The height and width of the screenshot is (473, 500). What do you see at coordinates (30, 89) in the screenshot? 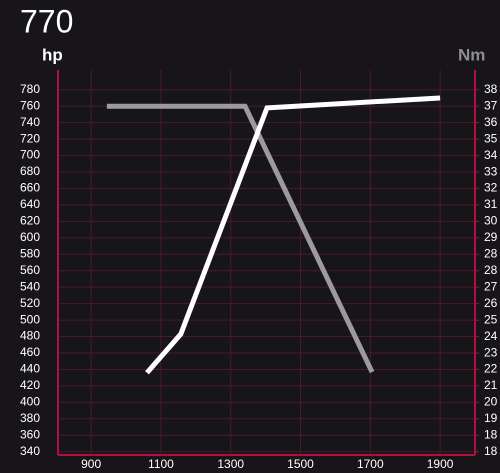
I see `y-tick-label: 780` at bounding box center [30, 89].